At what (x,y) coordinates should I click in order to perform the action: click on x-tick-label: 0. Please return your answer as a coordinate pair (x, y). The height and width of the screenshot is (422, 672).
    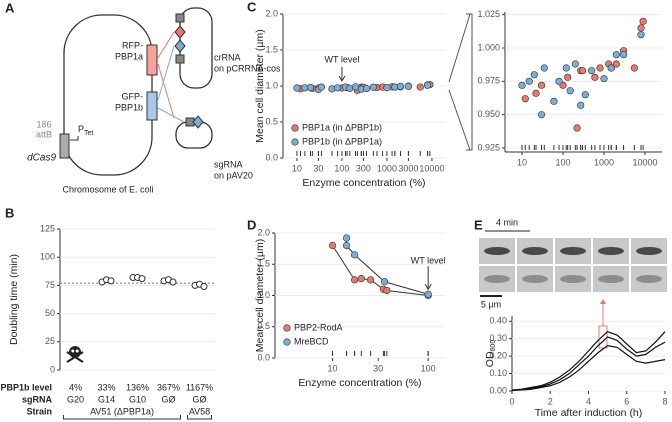
    Looking at the image, I should click on (511, 401).